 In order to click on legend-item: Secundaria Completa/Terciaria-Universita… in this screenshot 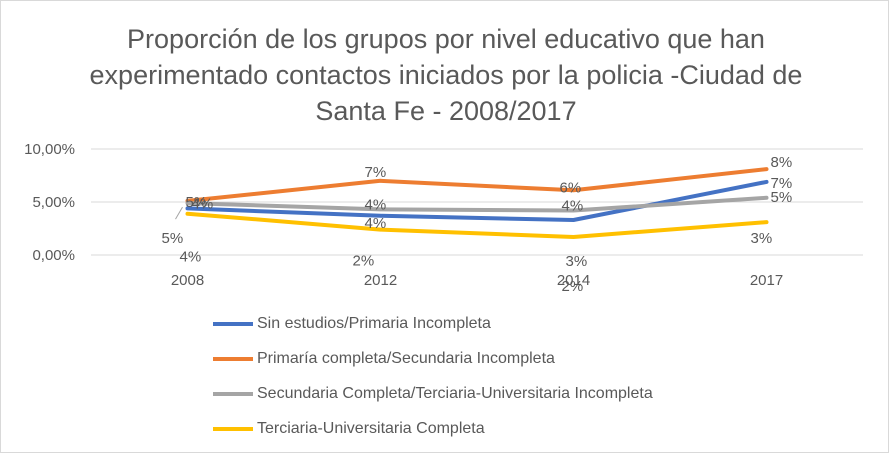, I will do `click(433, 393)`.